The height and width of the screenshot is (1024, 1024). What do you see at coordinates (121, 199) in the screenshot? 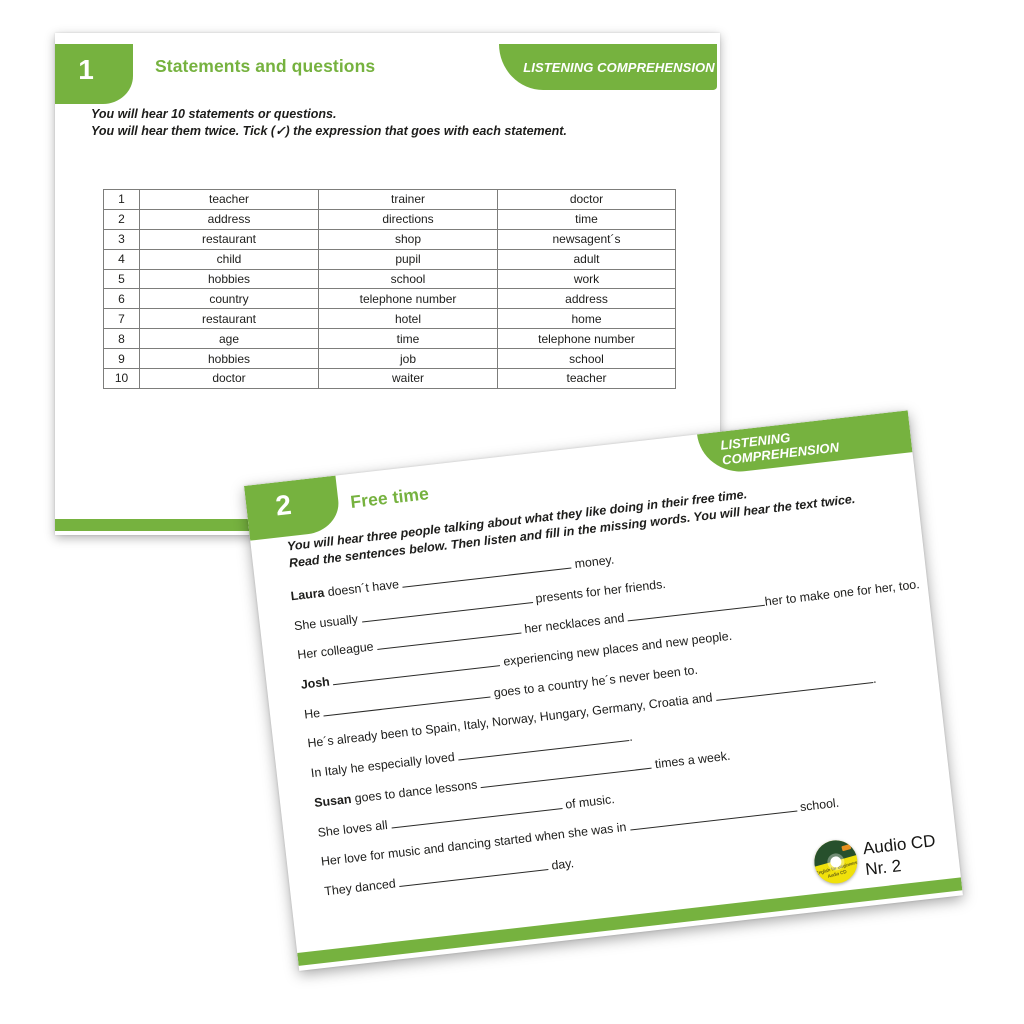
I see `row-number-cell: 1` at bounding box center [121, 199].